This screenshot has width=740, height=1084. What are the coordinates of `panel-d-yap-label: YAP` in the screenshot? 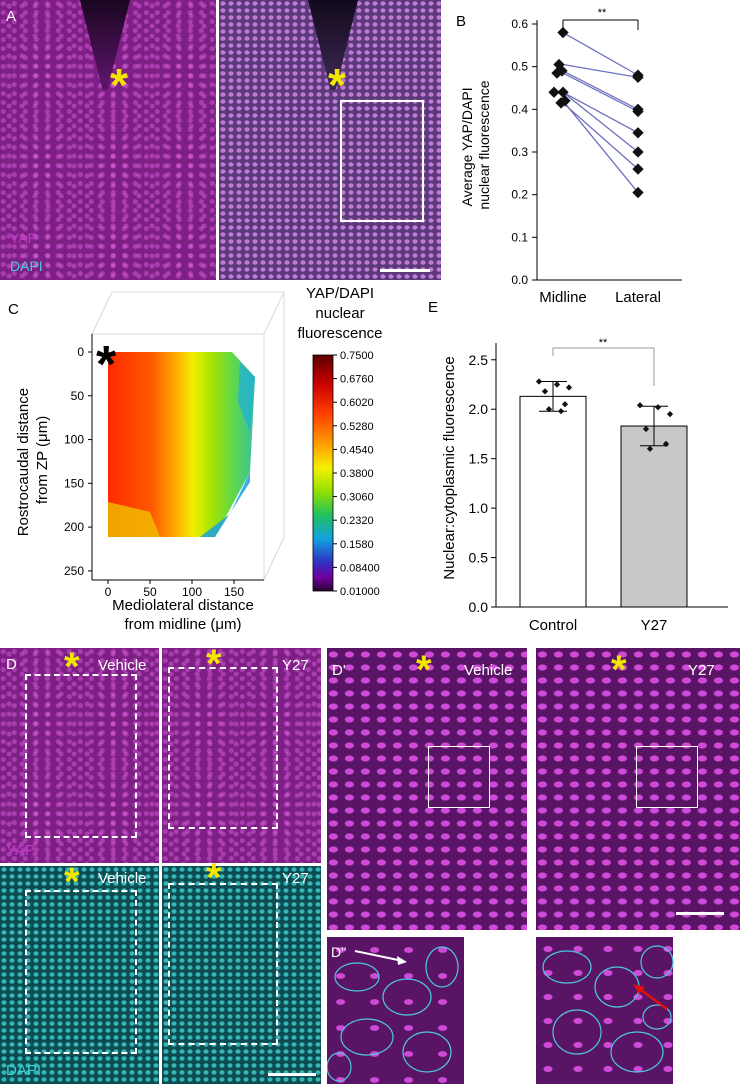 It's located at (20, 850).